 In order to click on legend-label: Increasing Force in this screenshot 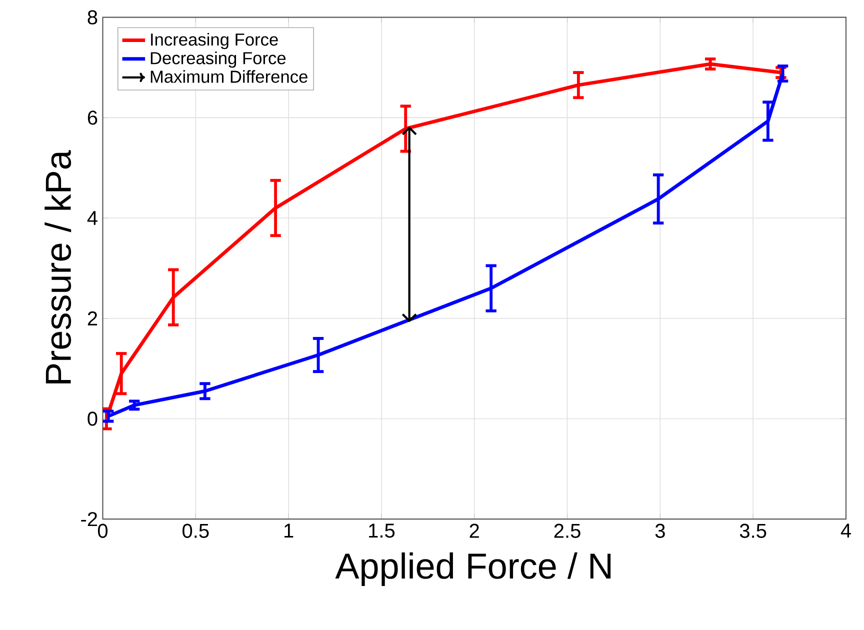, I will do `click(214, 41)`.